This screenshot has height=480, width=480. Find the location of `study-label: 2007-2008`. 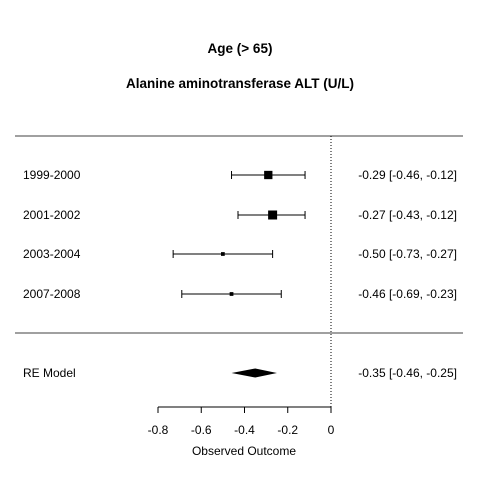

study-label: 2007-2008 is located at coordinates (52, 294).